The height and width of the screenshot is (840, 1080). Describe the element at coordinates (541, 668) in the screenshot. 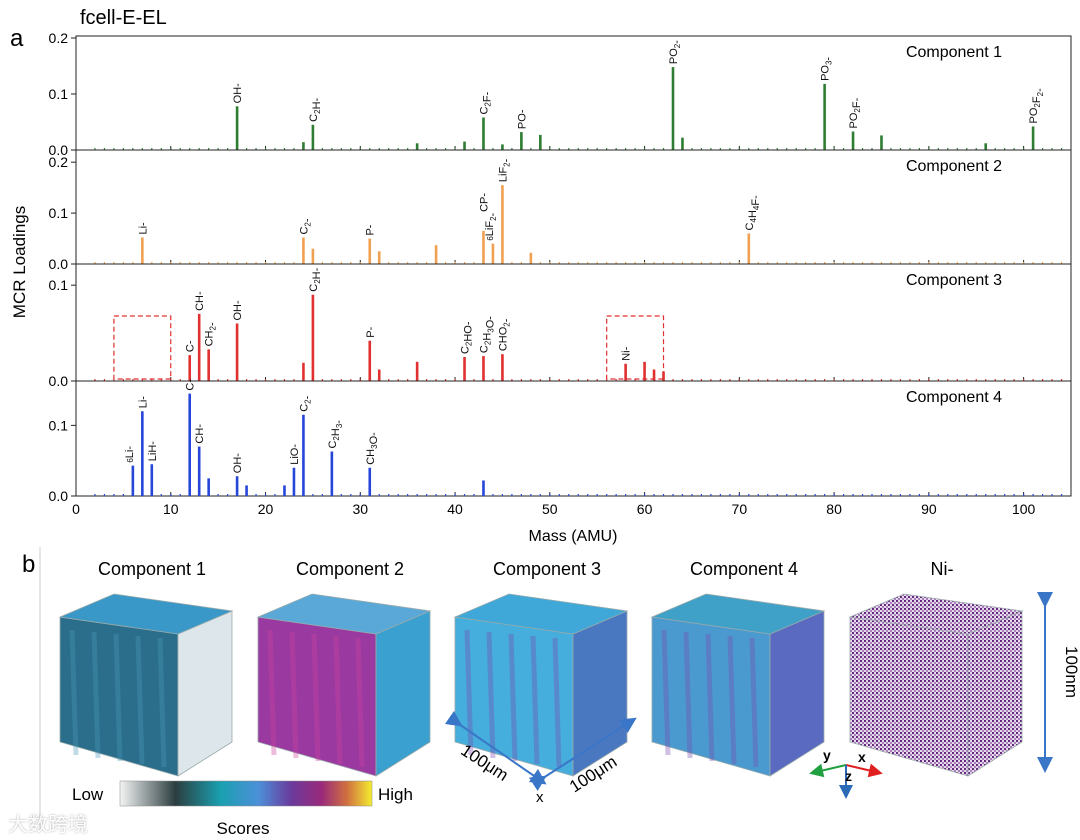

I see `score-cube-3: Component 3` at that location.